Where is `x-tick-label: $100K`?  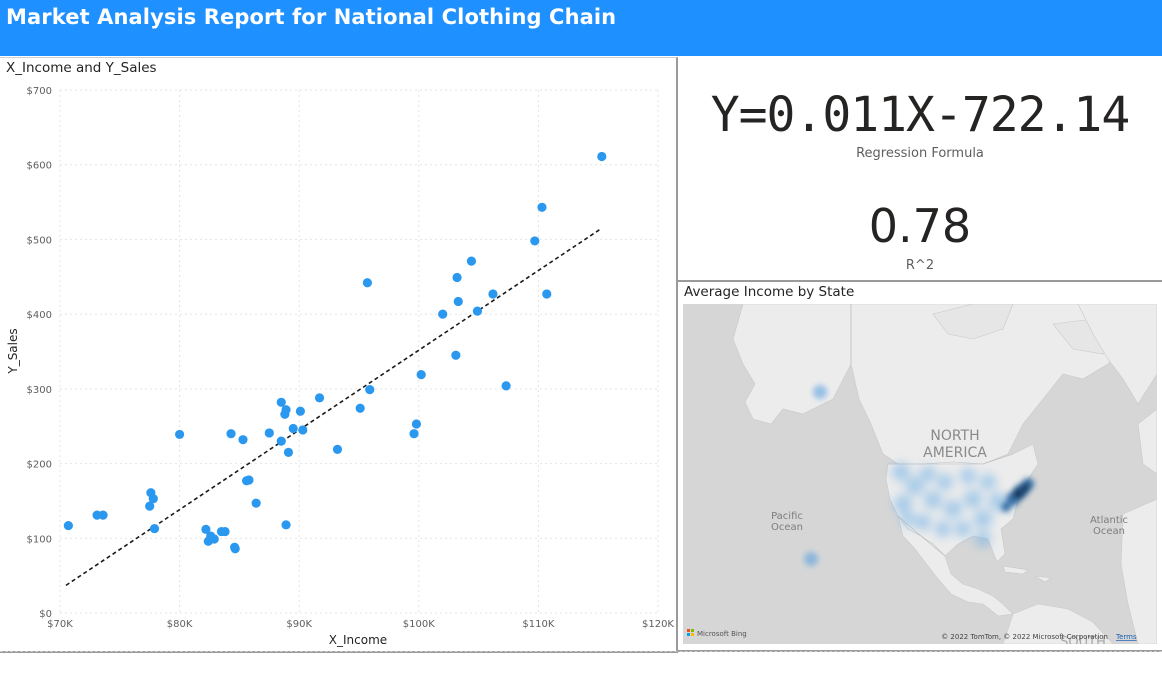
x-tick-label: $100K is located at coordinates (419, 624).